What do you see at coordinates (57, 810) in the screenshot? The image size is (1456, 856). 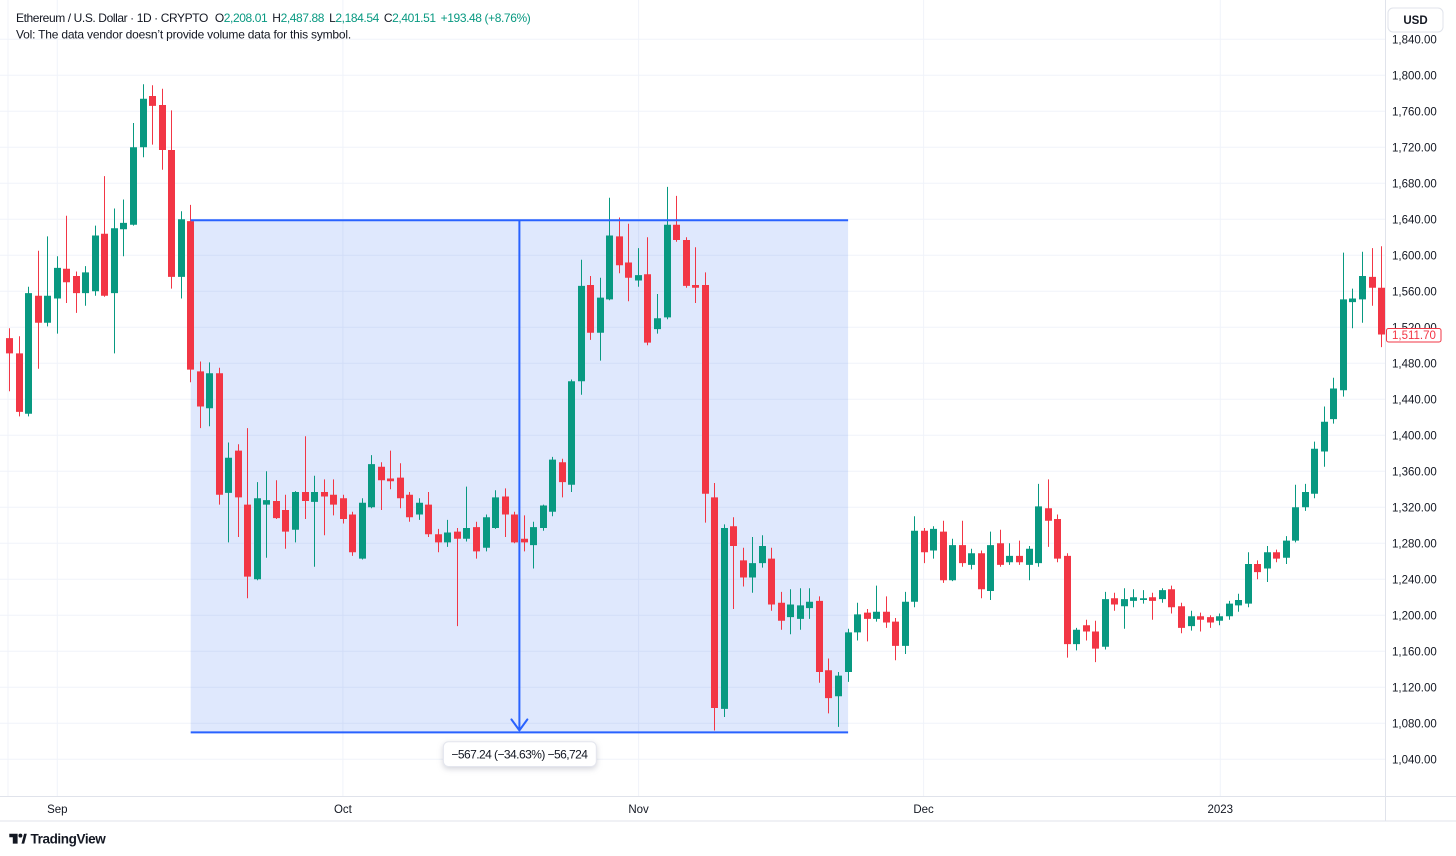 I see `svg-text: Sep` at bounding box center [57, 810].